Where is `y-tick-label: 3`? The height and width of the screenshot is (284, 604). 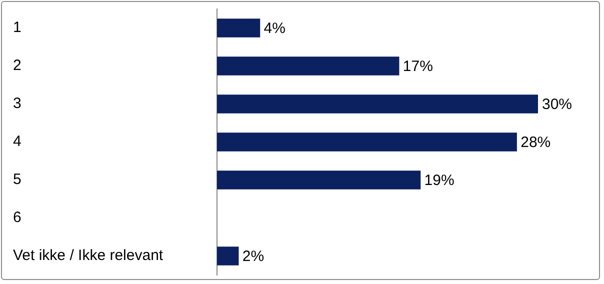
y-tick-label: 3 is located at coordinates (17, 103).